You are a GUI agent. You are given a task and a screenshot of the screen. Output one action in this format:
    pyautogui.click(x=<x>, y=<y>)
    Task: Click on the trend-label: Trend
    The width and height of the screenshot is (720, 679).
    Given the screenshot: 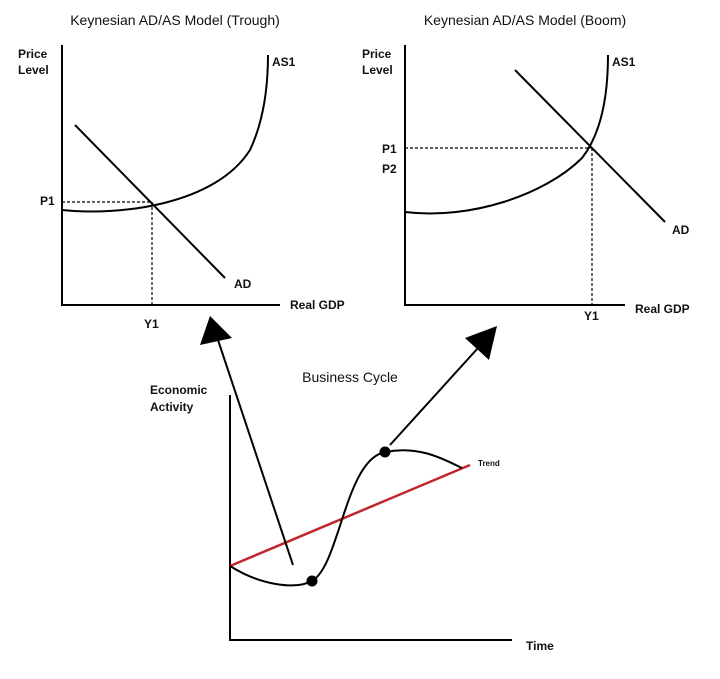 What is the action you would take?
    pyautogui.click(x=489, y=463)
    